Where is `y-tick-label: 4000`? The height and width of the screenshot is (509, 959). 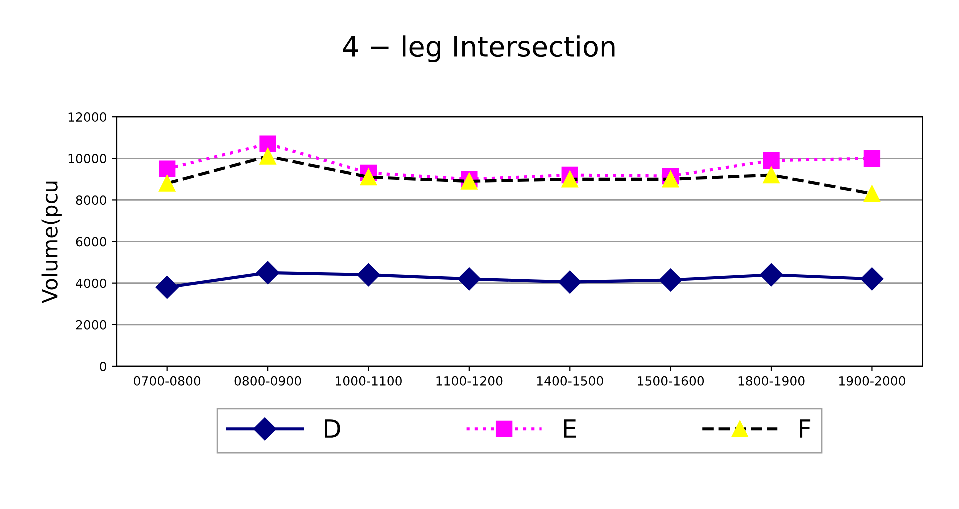 y-tick-label: 4000 is located at coordinates (91, 283).